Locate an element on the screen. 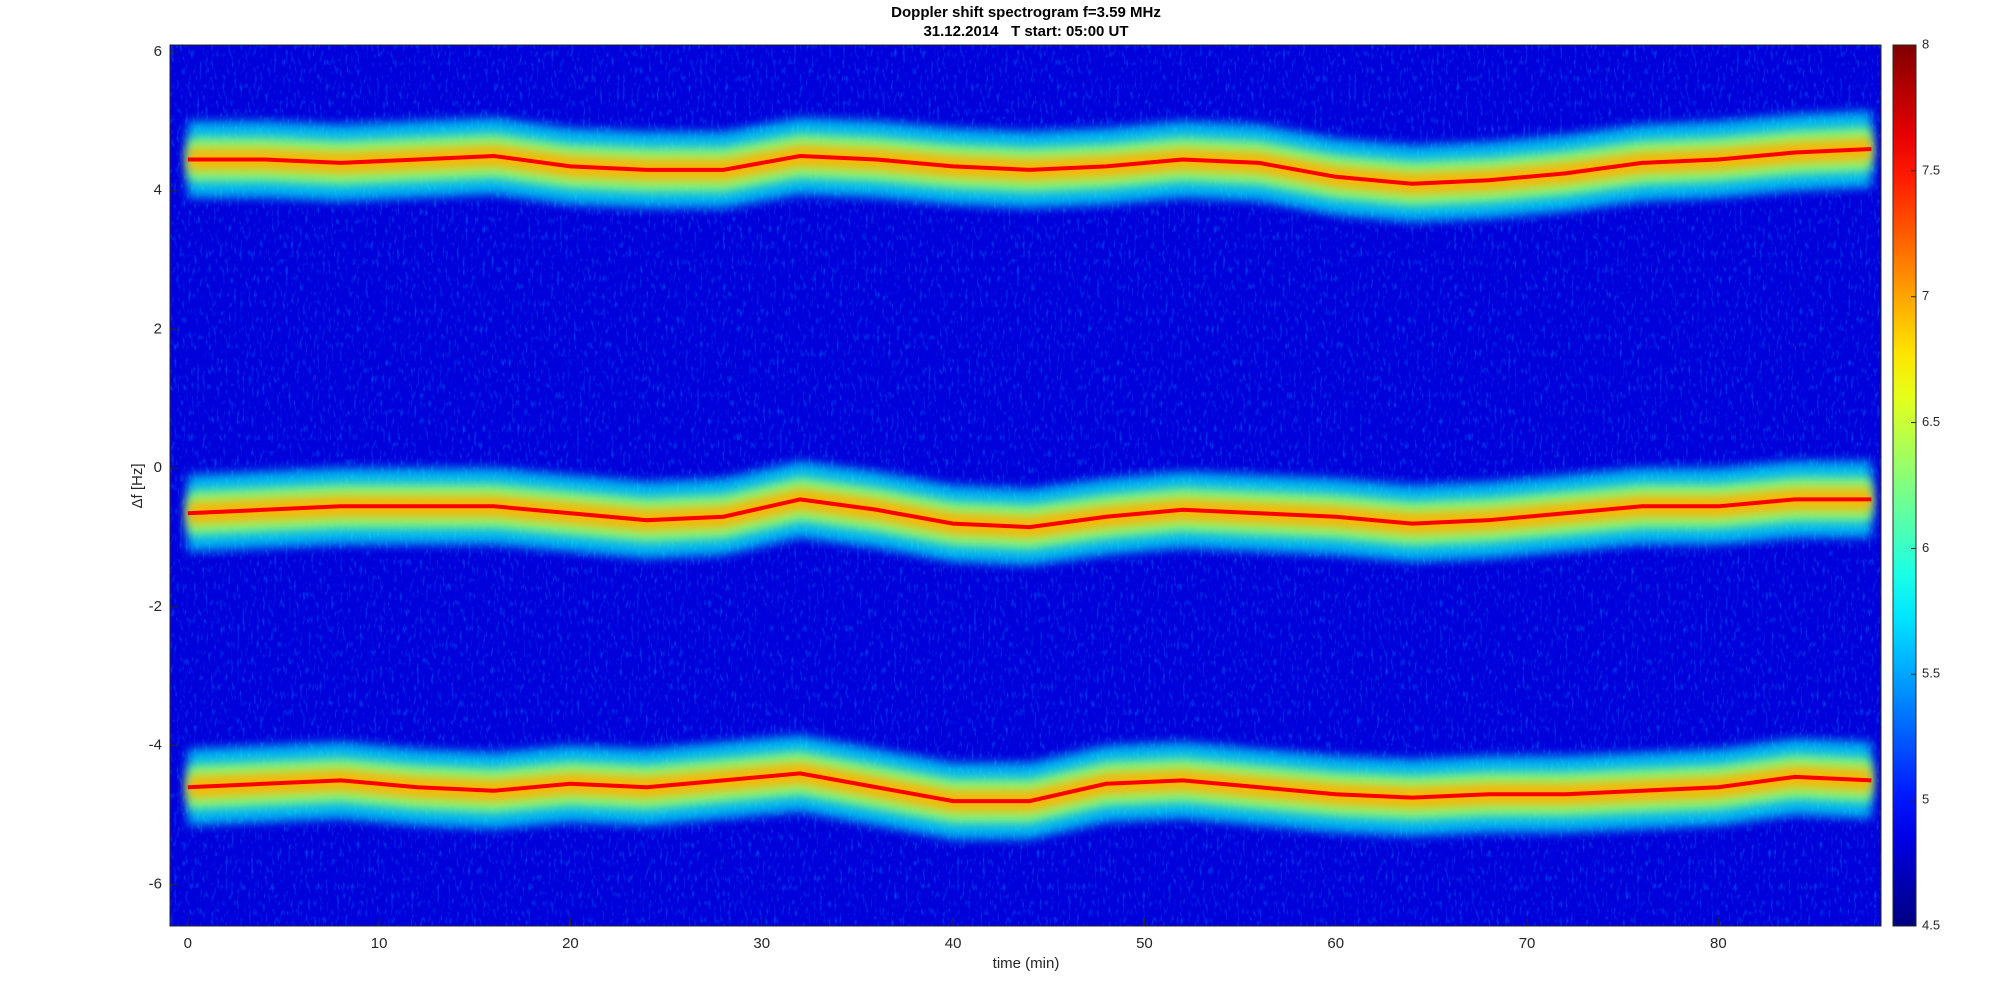 The width and height of the screenshot is (2000, 995). colorbar-tick-label: 6.5 is located at coordinates (1931, 421).